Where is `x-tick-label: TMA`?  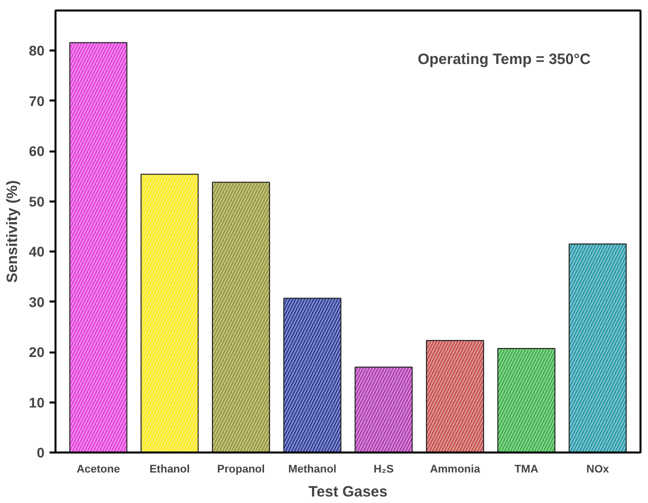
x-tick-label: TMA is located at coordinates (526, 470).